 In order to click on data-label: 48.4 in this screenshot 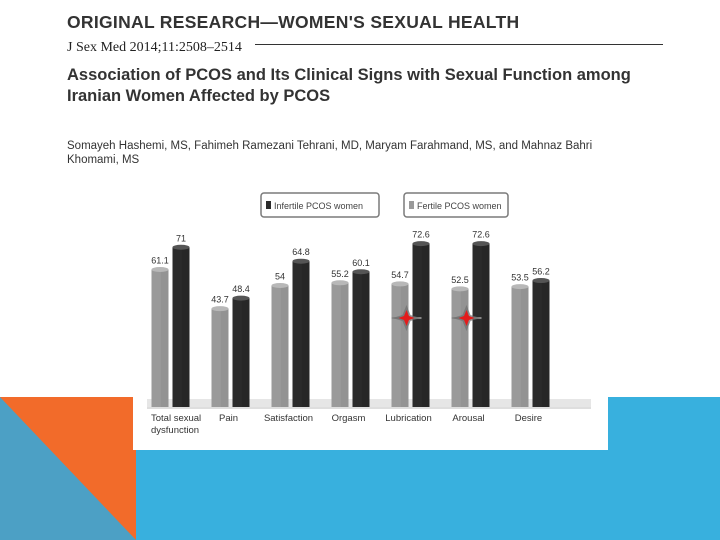, I will do `click(241, 289)`.